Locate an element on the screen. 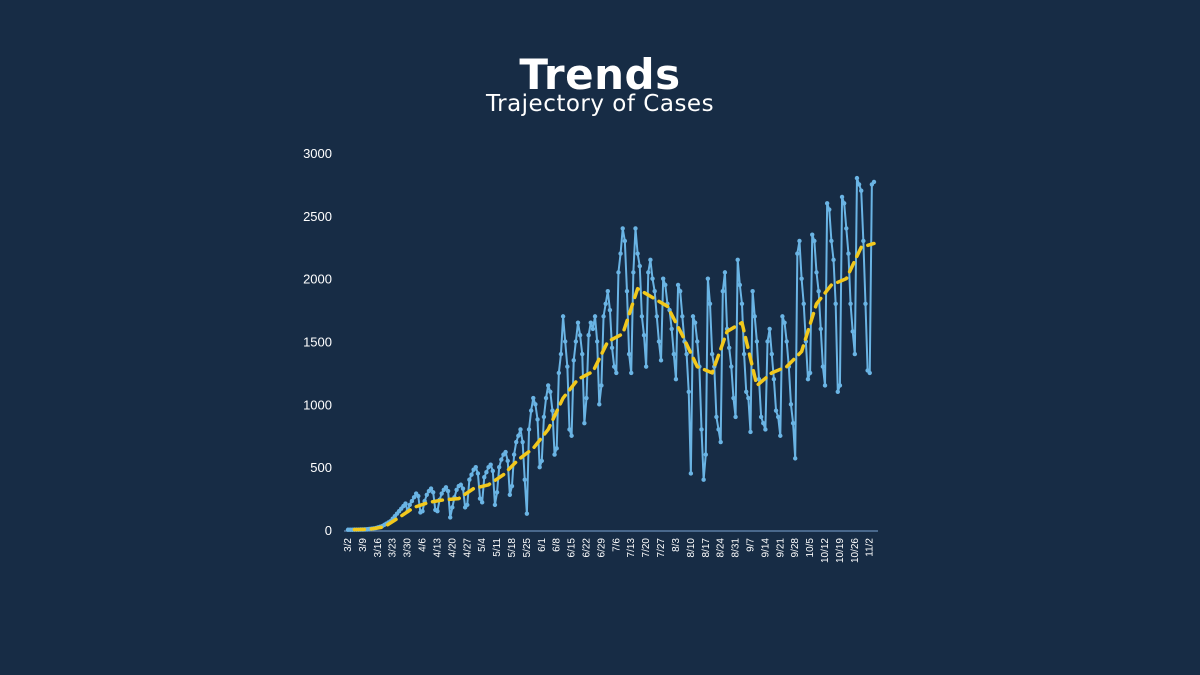  x-tick-label: 5/11 is located at coordinates (497, 547).